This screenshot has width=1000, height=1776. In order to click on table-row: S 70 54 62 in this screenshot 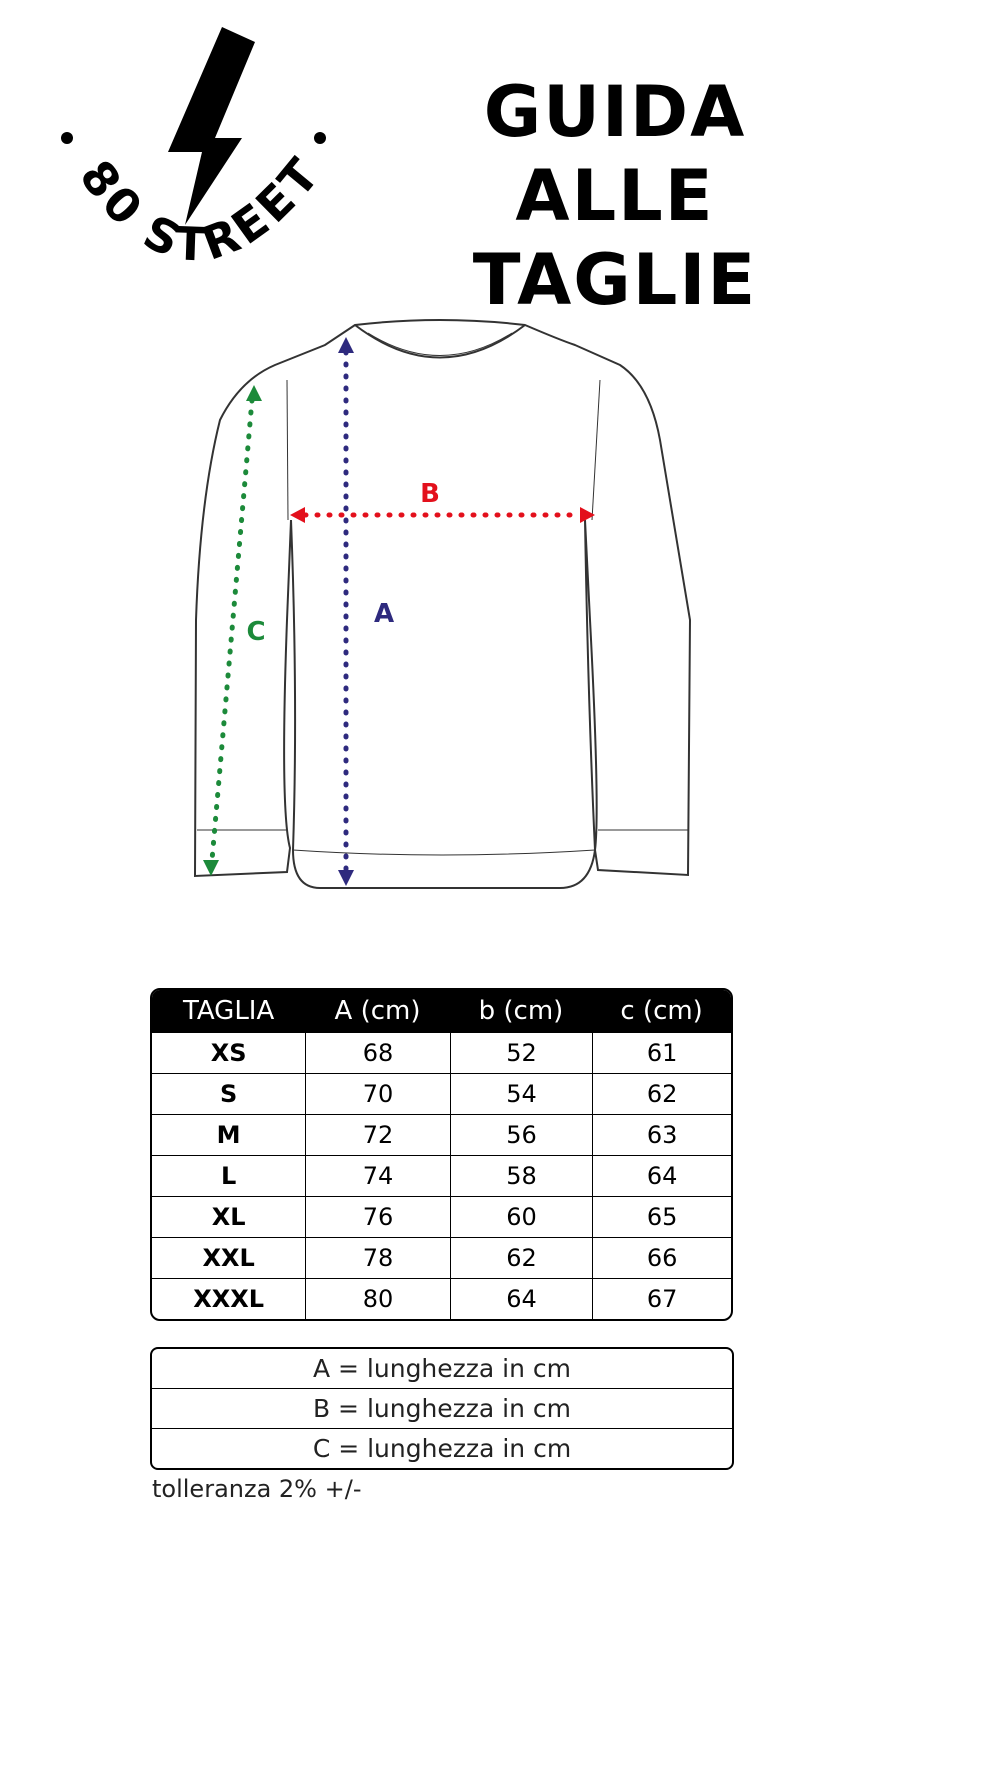, I will do `click(441, 1093)`.